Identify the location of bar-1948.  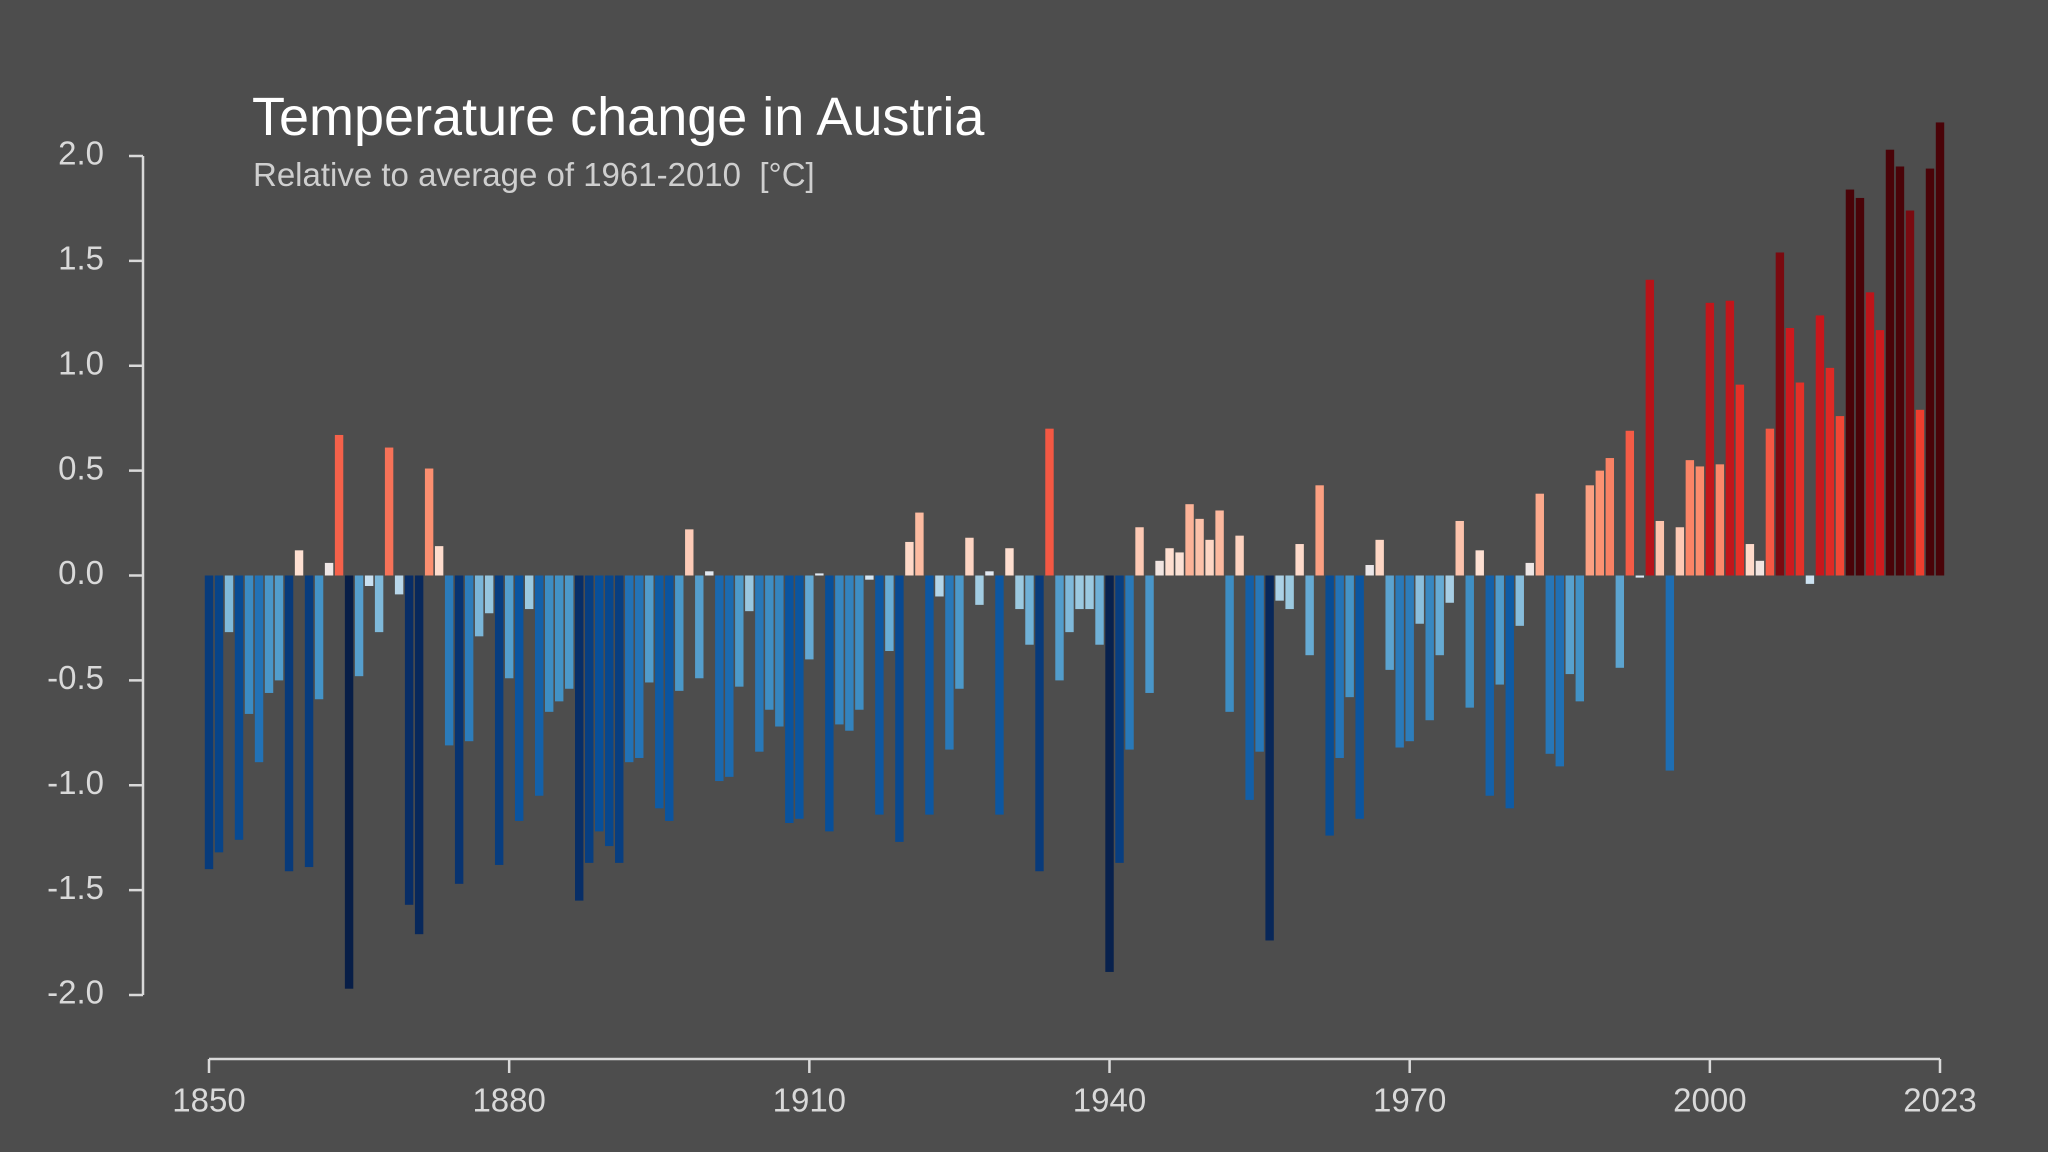
(1189, 540).